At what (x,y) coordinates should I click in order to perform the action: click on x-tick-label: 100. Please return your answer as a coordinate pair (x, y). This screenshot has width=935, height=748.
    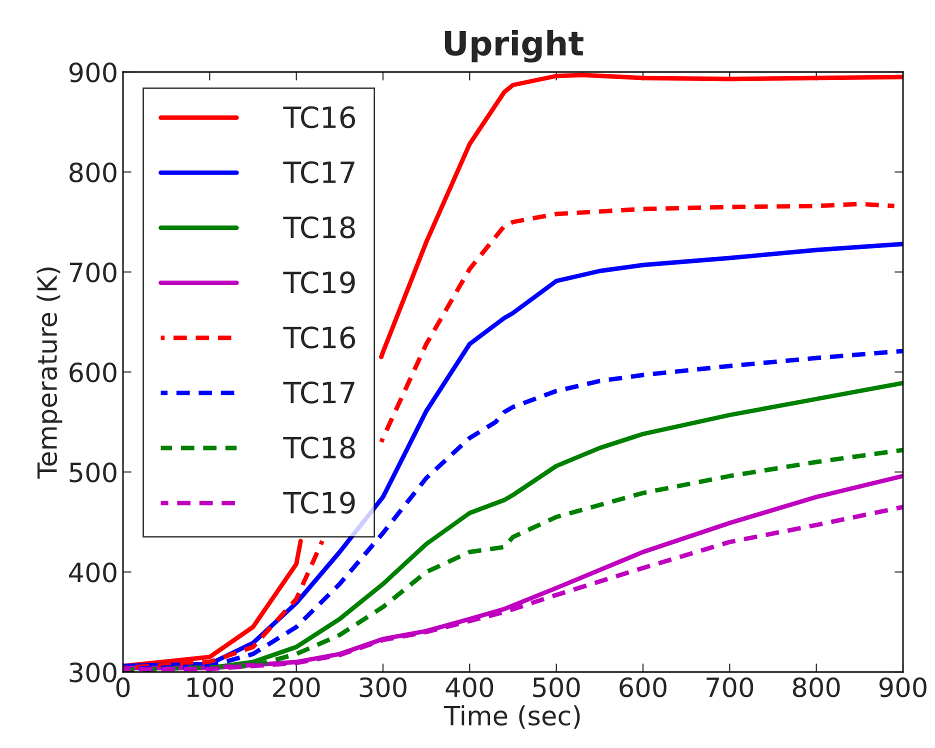
    Looking at the image, I should click on (210, 687).